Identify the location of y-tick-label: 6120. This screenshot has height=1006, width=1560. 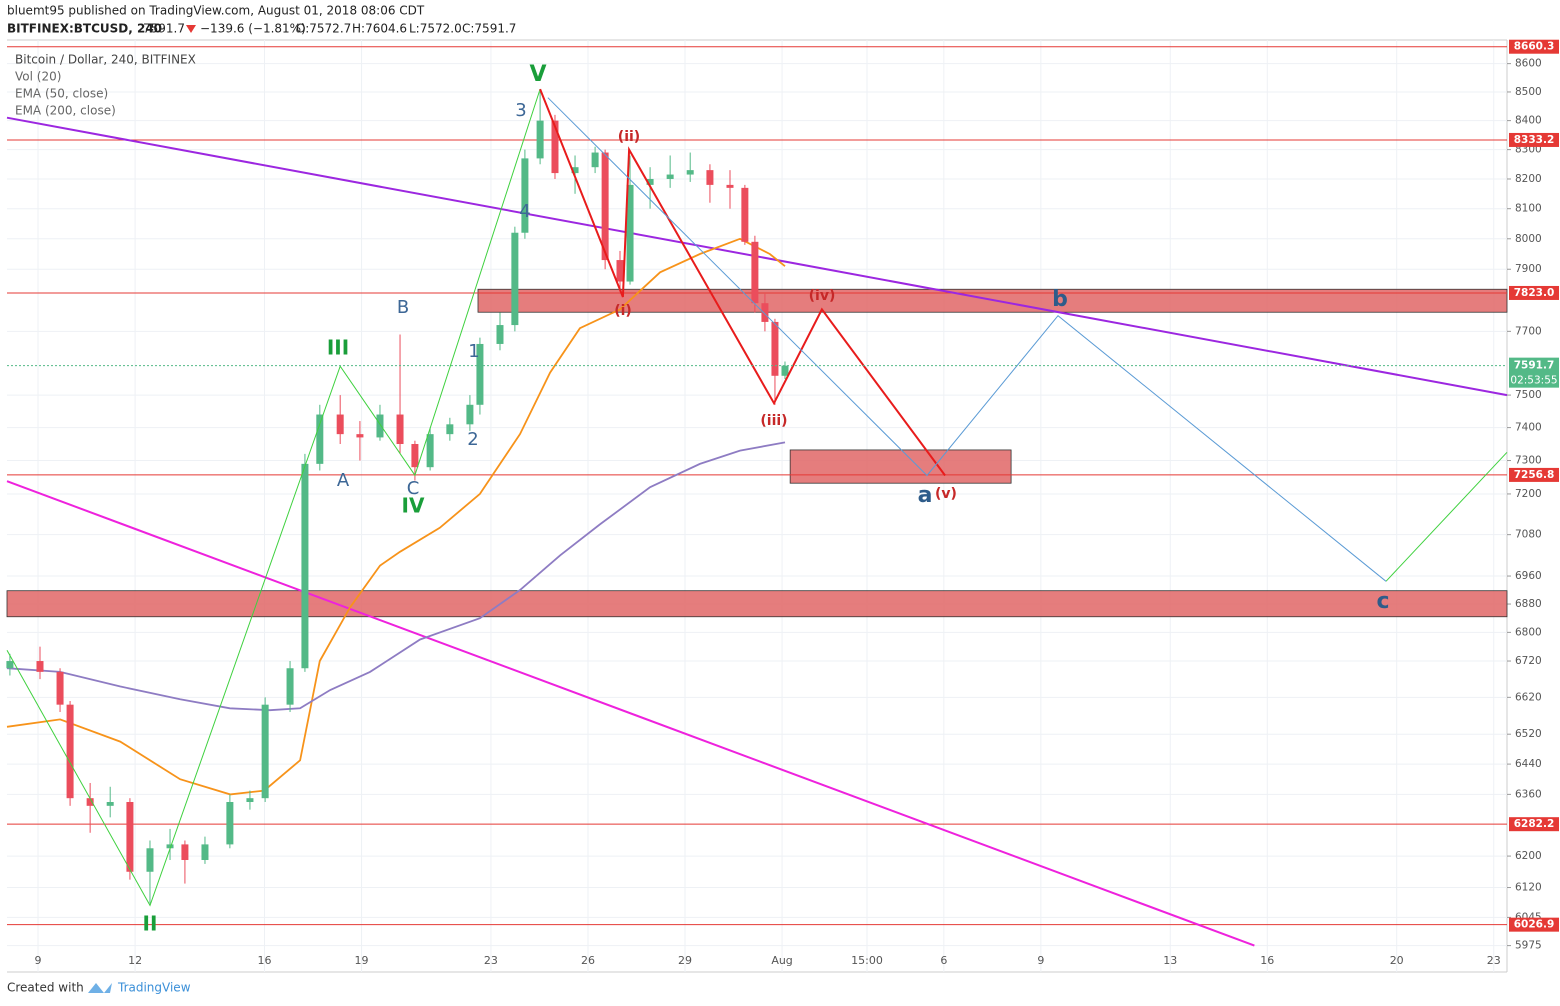
(1528, 888).